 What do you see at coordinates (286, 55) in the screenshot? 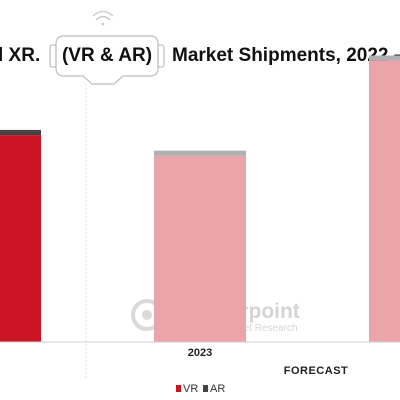
I see `title-part-3: Market Shipments, 2022 – 2` at bounding box center [286, 55].